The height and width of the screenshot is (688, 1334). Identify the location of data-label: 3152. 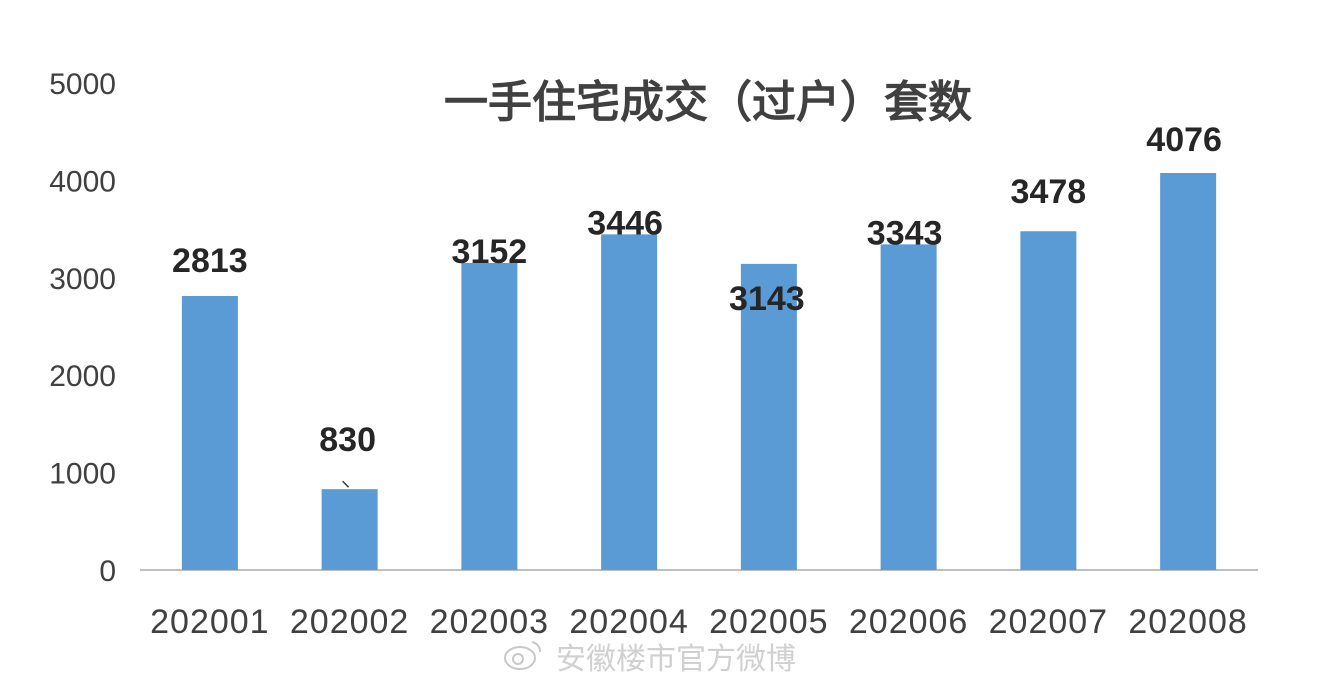
(490, 252).